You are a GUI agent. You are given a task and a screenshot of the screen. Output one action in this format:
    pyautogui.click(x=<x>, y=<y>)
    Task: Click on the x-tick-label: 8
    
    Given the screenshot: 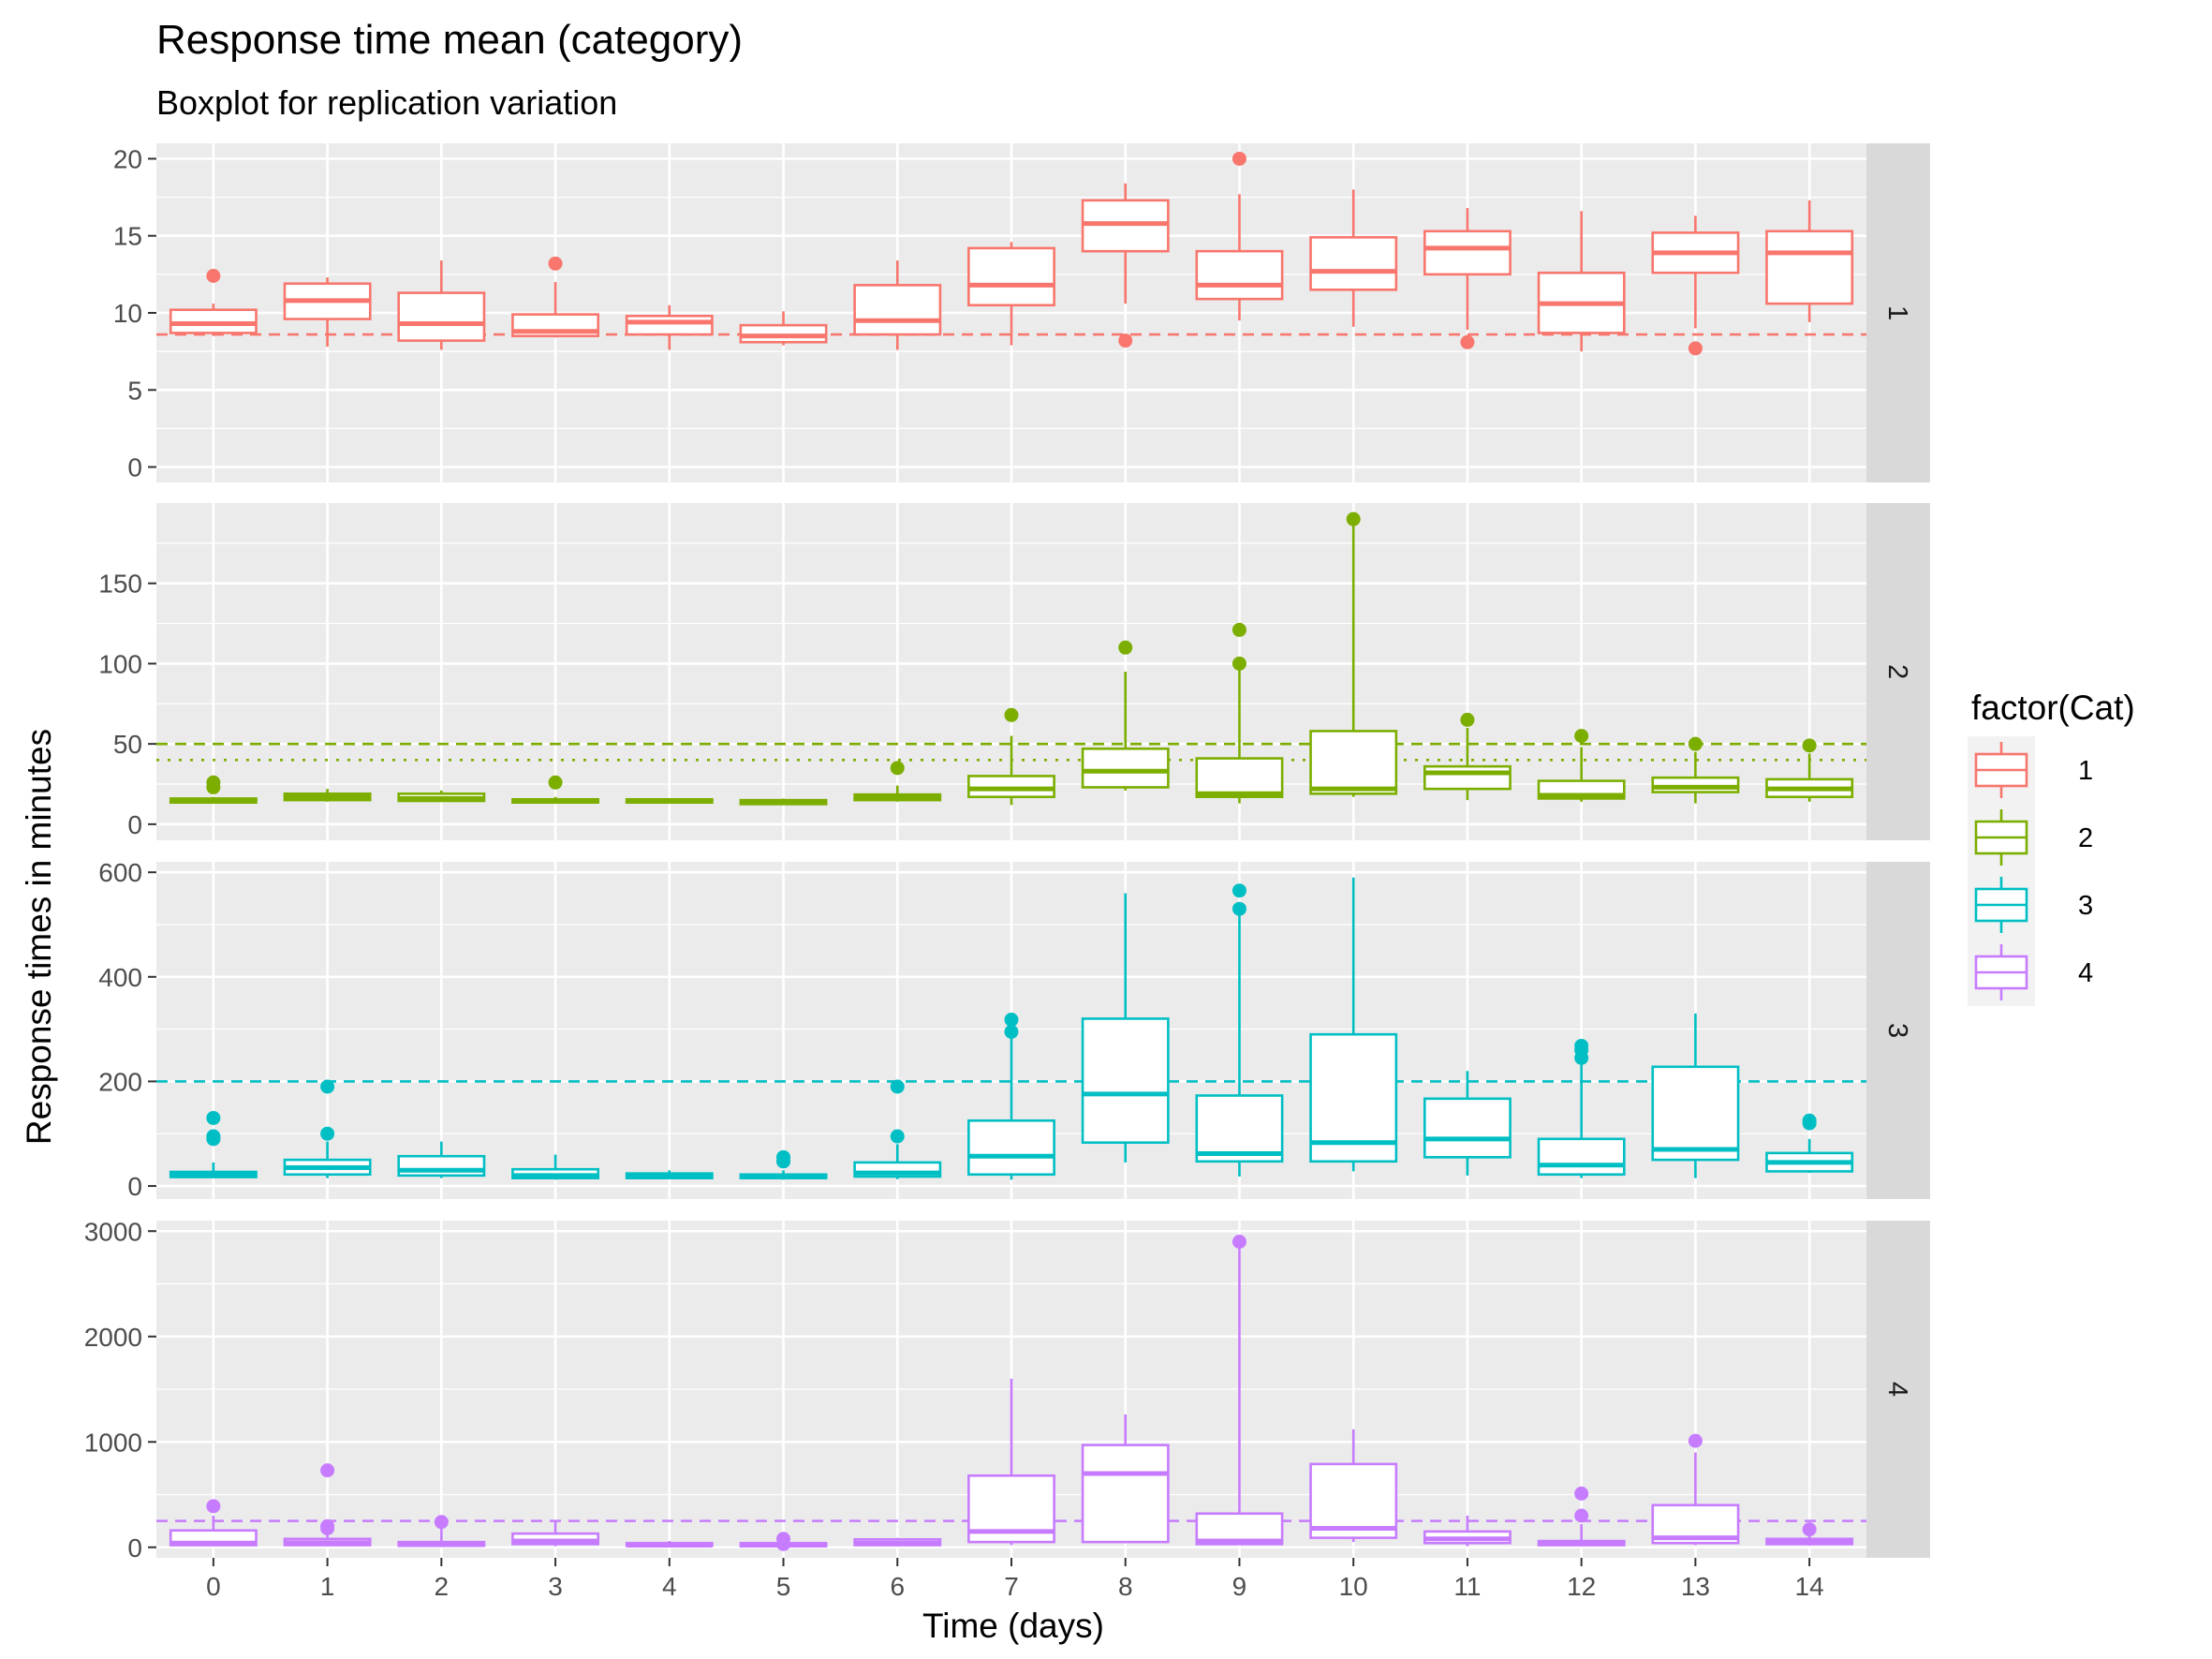 What is the action you would take?
    pyautogui.click(x=1125, y=1587)
    